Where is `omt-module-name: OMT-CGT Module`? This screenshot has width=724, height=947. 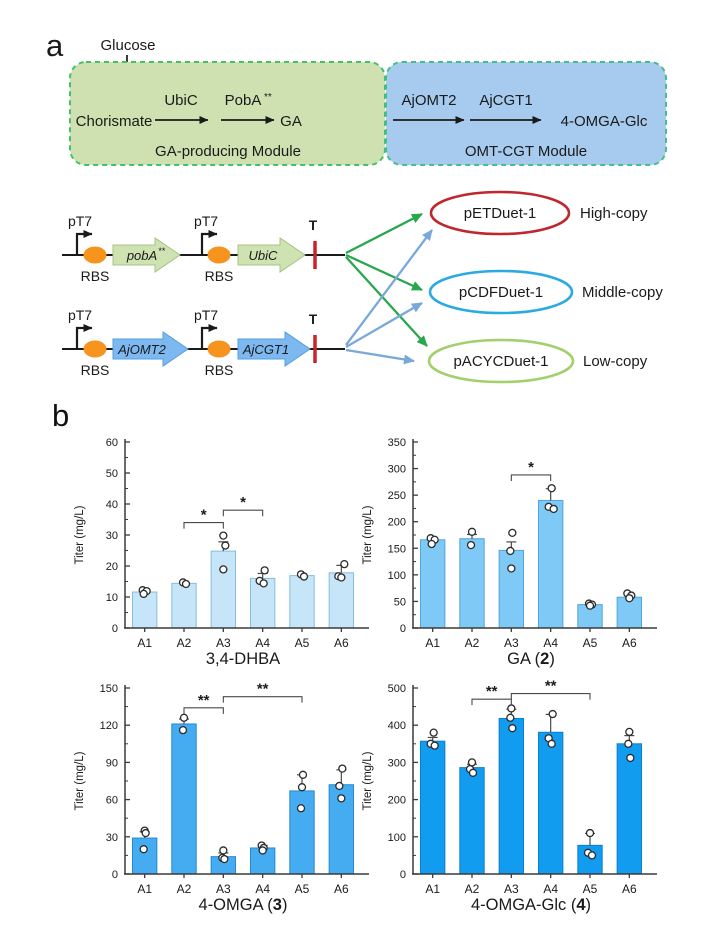 omt-module-name: OMT-CGT Module is located at coordinates (526, 151).